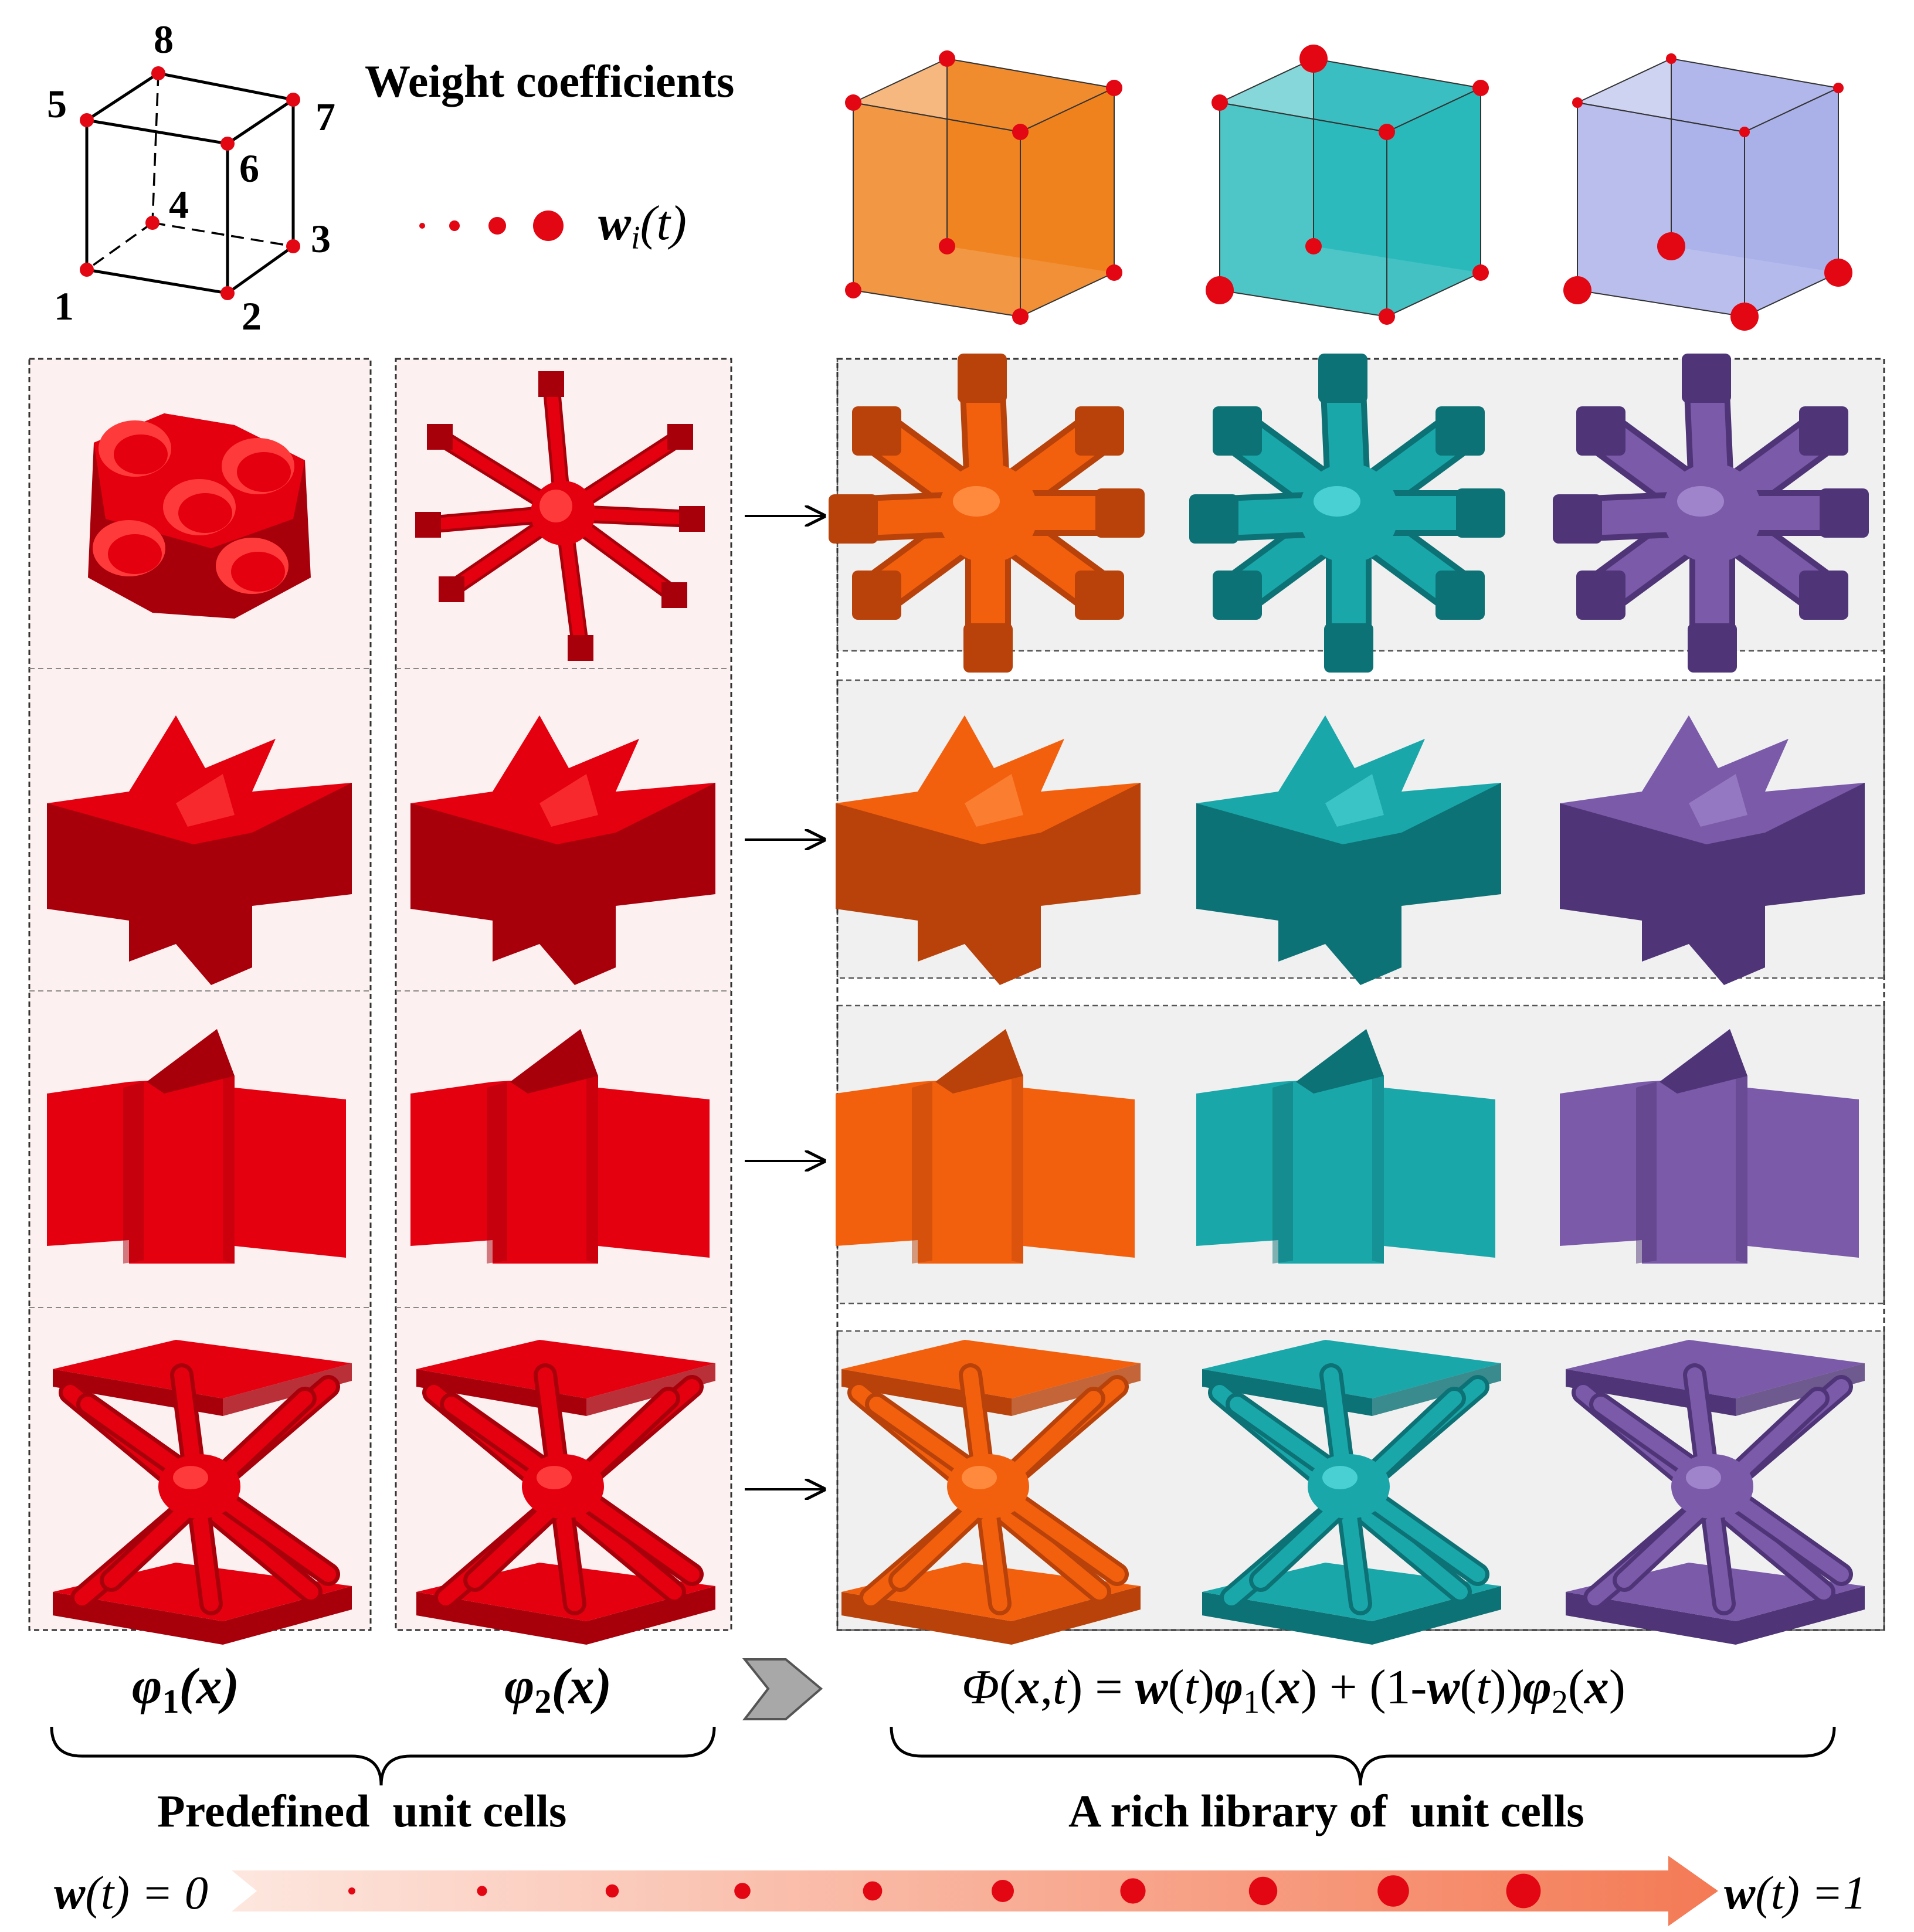 The width and height of the screenshot is (1914, 1932). I want to click on formula-blend-part: ) + (1-, so click(1364, 1687).